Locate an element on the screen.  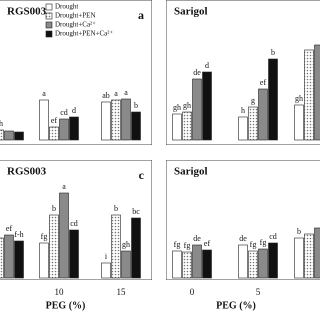
x-tick-label: 0 is located at coordinates (192, 292).